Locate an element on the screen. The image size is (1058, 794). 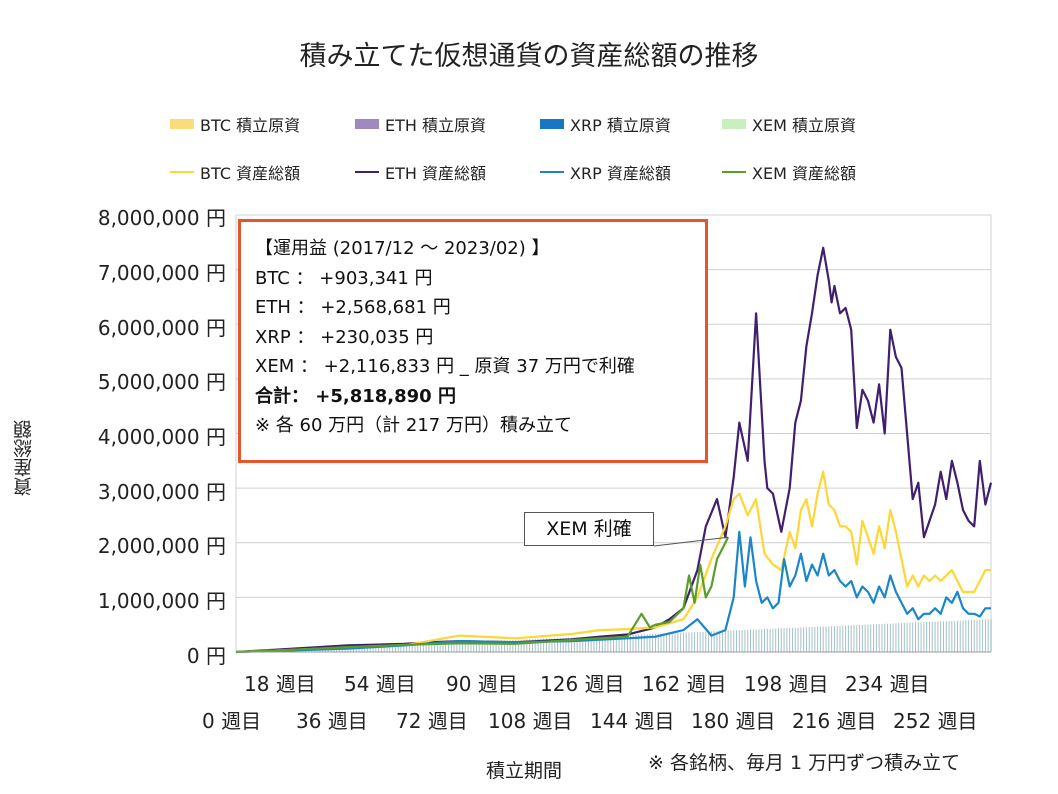
legend-label: BTC 積立原資 is located at coordinates (250, 125).